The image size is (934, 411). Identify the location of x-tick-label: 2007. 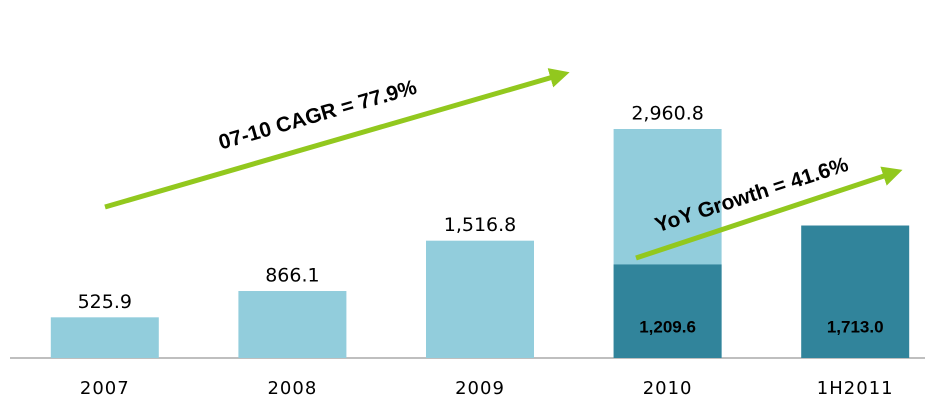
(105, 388).